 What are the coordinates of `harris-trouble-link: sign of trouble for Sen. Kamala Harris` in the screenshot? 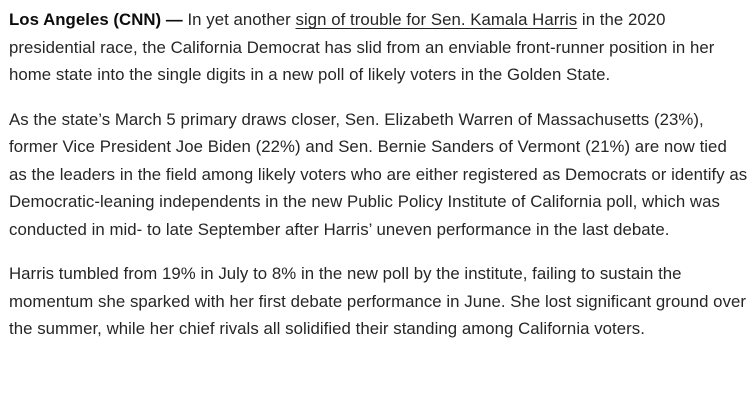 It's located at (436, 19).